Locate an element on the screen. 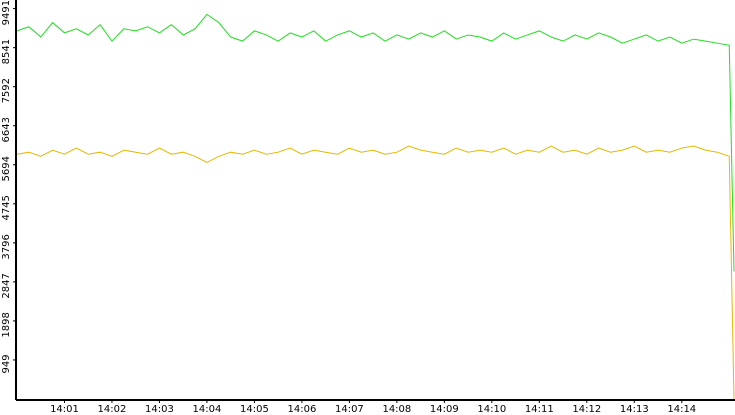 The width and height of the screenshot is (735, 415). x-tick-label: 14:12 is located at coordinates (586, 409).